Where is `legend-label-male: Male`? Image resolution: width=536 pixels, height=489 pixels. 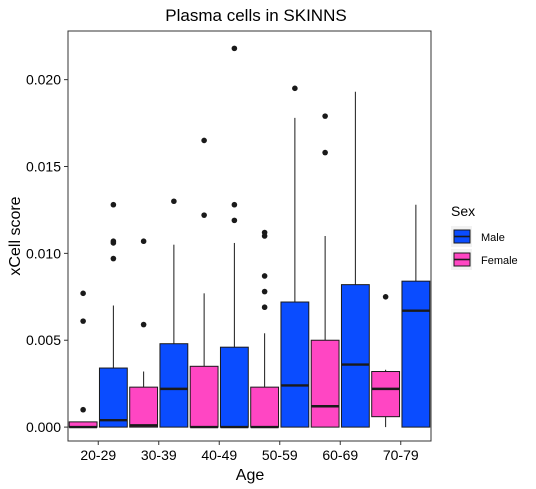 legend-label-male: Male is located at coordinates (493, 238).